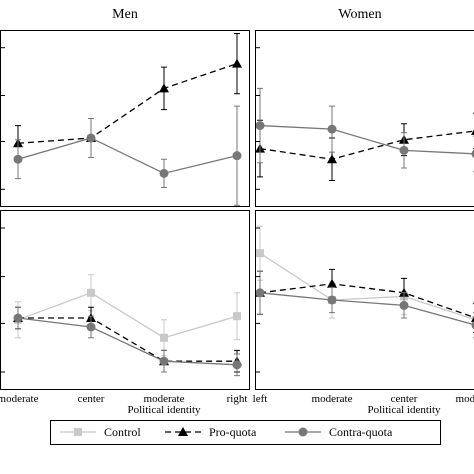 This screenshot has width=474, height=474. I want to click on x-tick-label: right, so click(237, 399).